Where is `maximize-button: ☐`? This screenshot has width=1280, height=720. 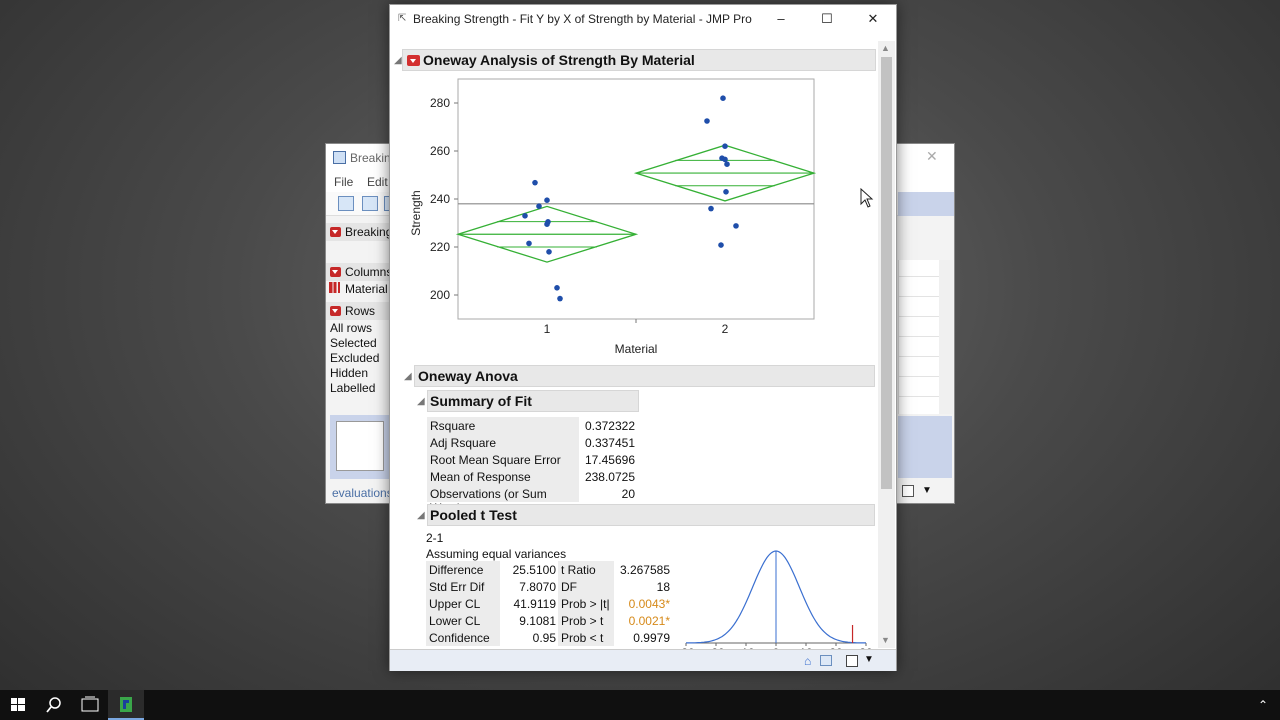
maximize-button: ☐ is located at coordinates (827, 18).